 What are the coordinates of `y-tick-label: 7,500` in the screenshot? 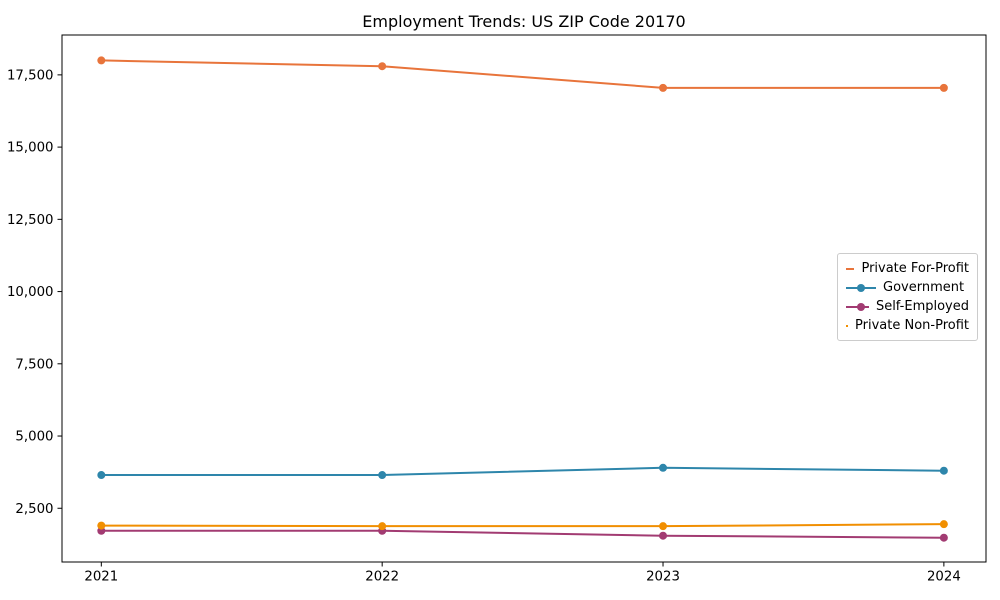 It's located at (34, 364).